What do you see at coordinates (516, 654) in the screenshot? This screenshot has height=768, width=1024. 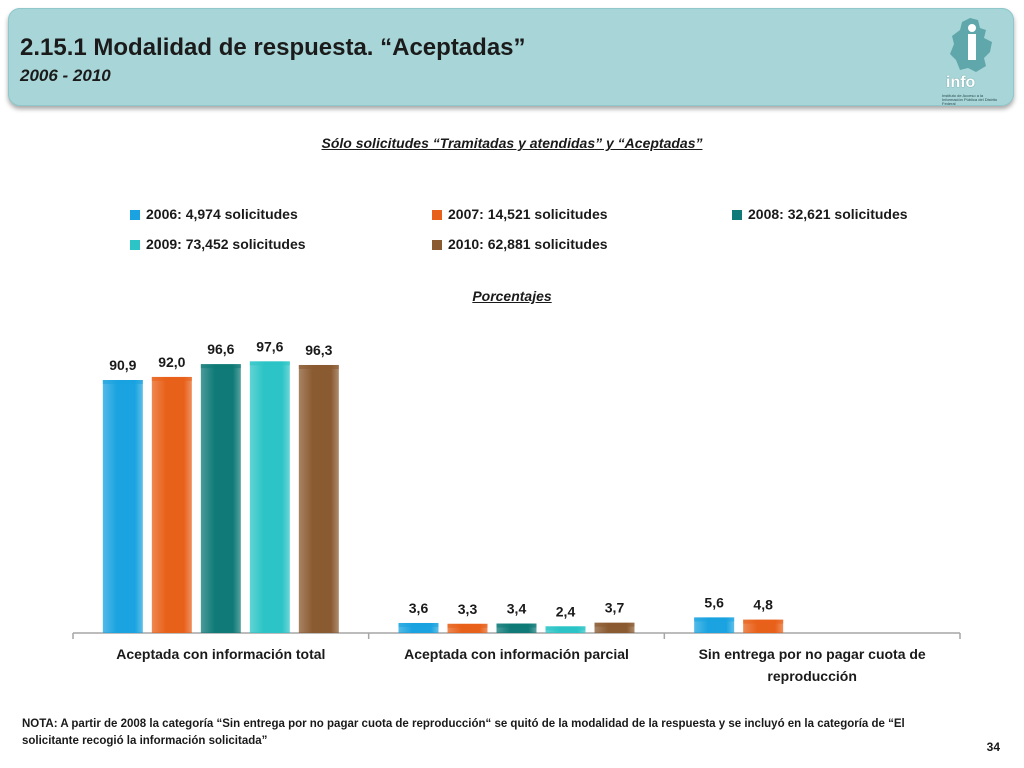 I see `category-label: Aceptada con información parcial` at bounding box center [516, 654].